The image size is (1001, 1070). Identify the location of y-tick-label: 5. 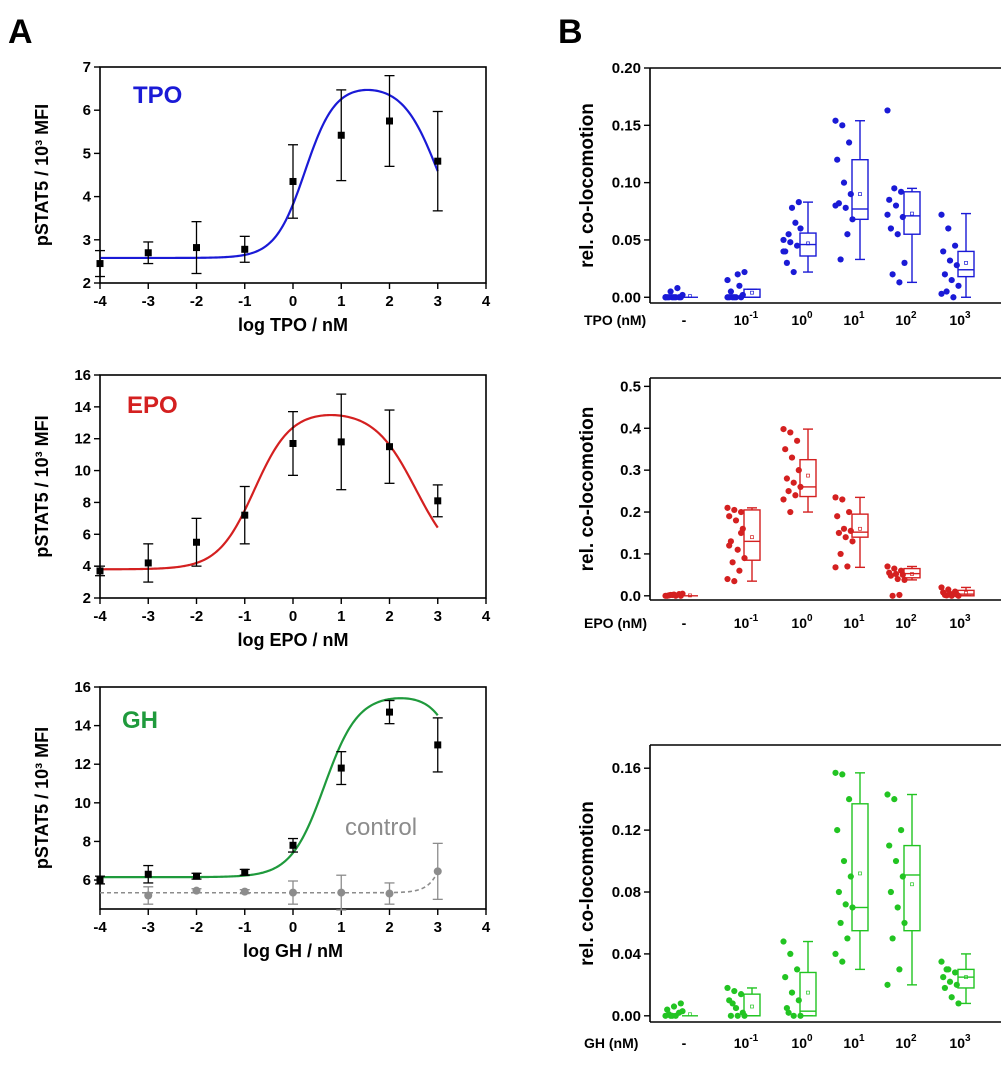
(87, 153).